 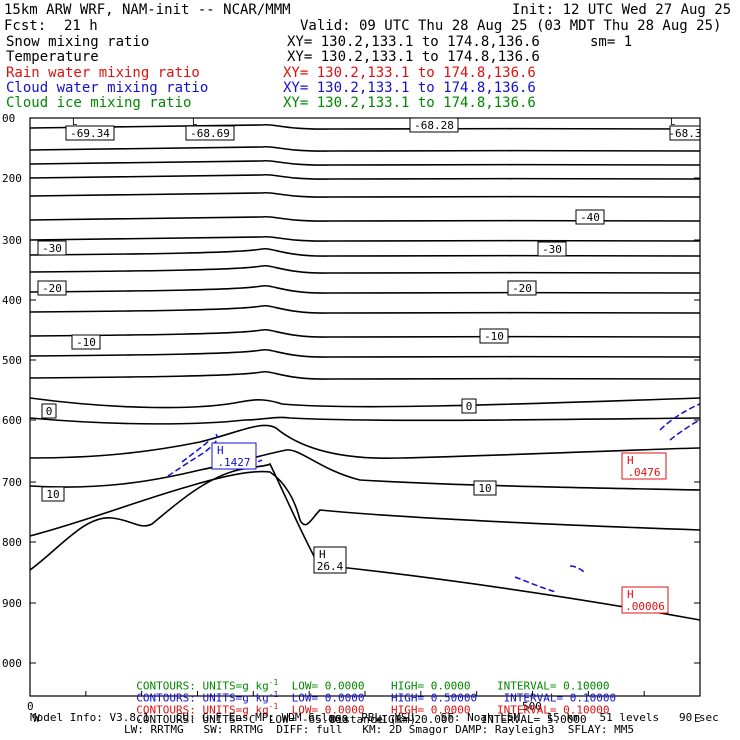 I want to click on spec-interval: INTERVAL= 5.0000, so click(x=533, y=719).